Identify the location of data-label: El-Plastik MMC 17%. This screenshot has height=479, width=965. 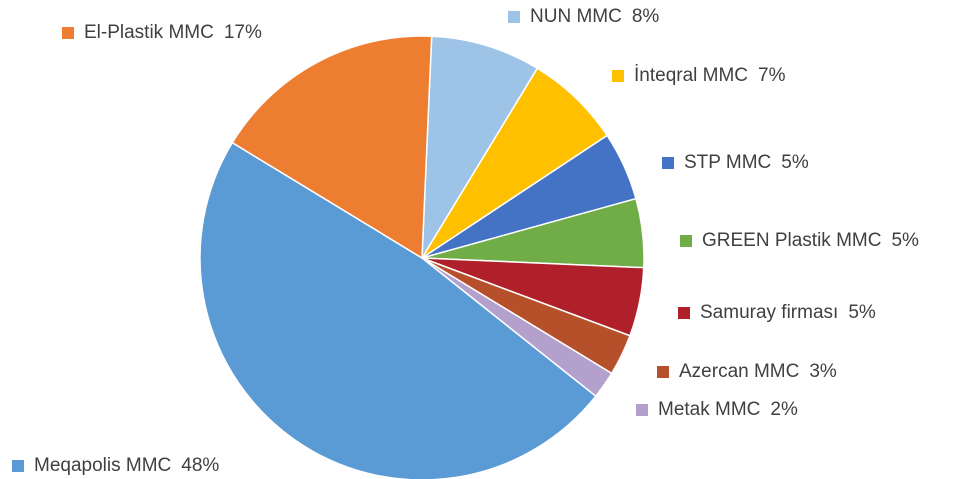
(173, 32).